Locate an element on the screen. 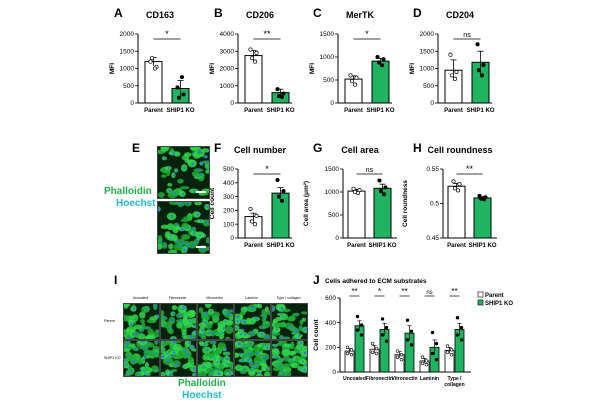 Image resolution: width=600 pixels, height=402 pixels. y-tick-label: 400 is located at coordinates (330, 323).